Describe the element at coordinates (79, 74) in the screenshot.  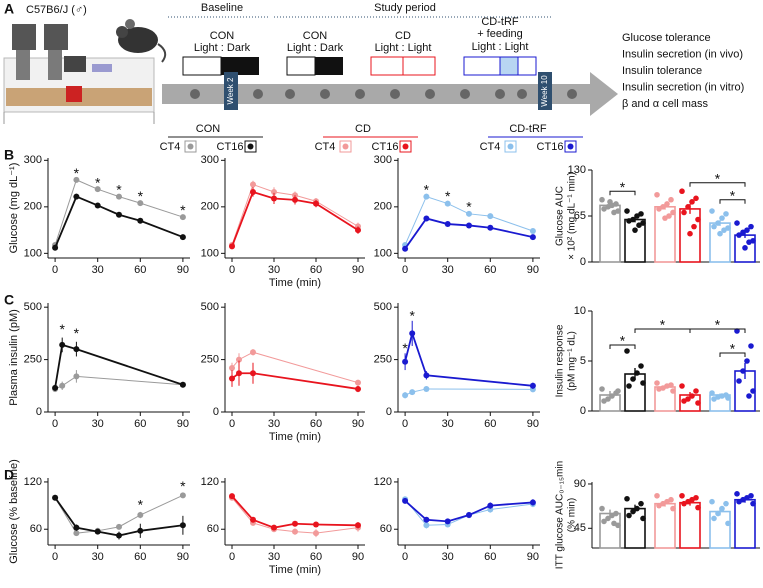
I see `lab-equipment` at that location.